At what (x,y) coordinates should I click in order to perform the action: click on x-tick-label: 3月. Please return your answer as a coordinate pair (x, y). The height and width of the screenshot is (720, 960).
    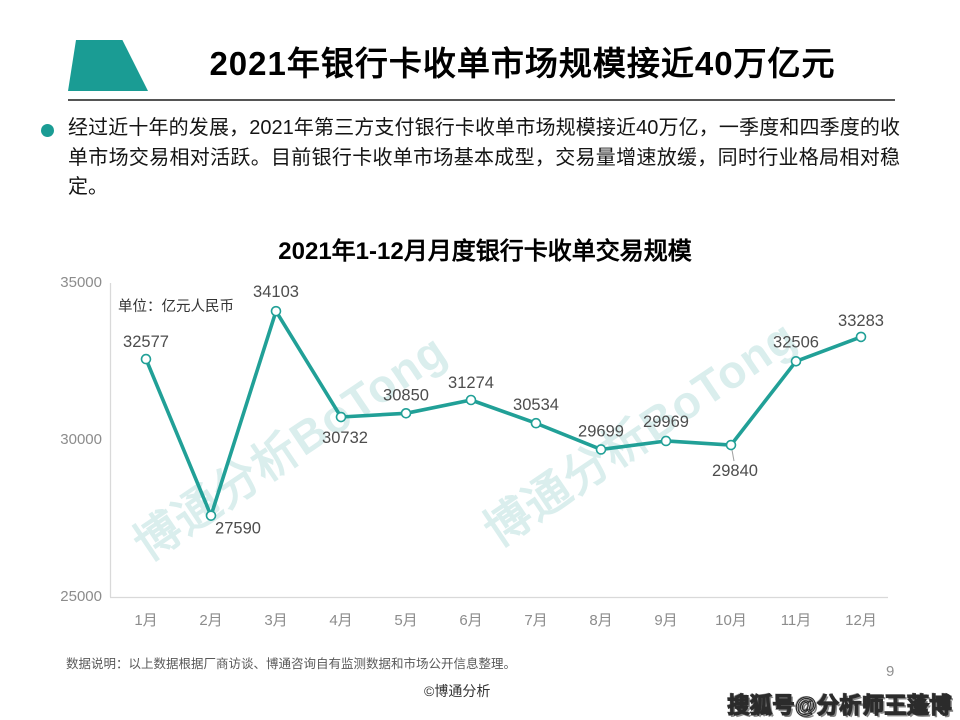
    Looking at the image, I should click on (275, 620).